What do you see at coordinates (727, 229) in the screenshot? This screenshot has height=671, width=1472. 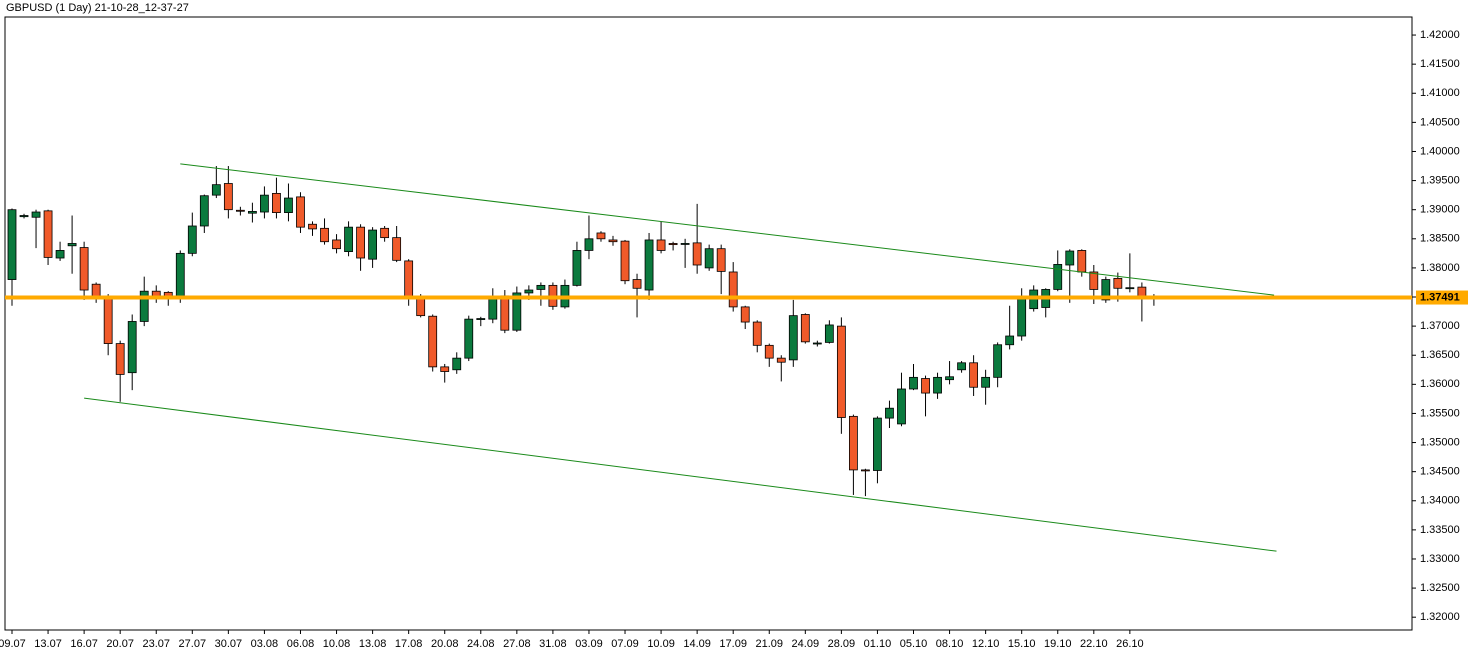 I see `trendline` at bounding box center [727, 229].